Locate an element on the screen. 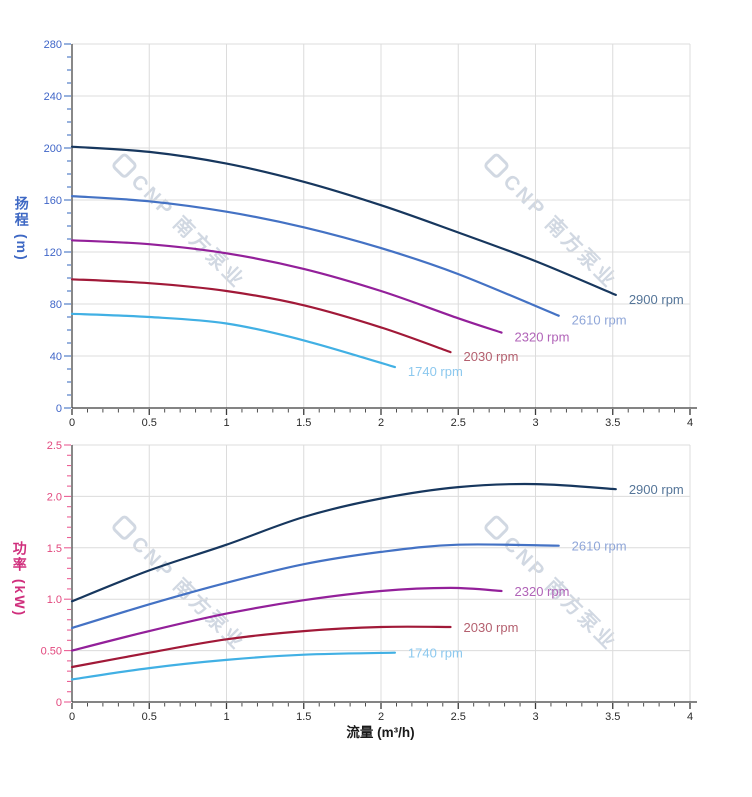 This screenshot has width=752, height=797. y-tick-label: 40 is located at coordinates (56, 357).